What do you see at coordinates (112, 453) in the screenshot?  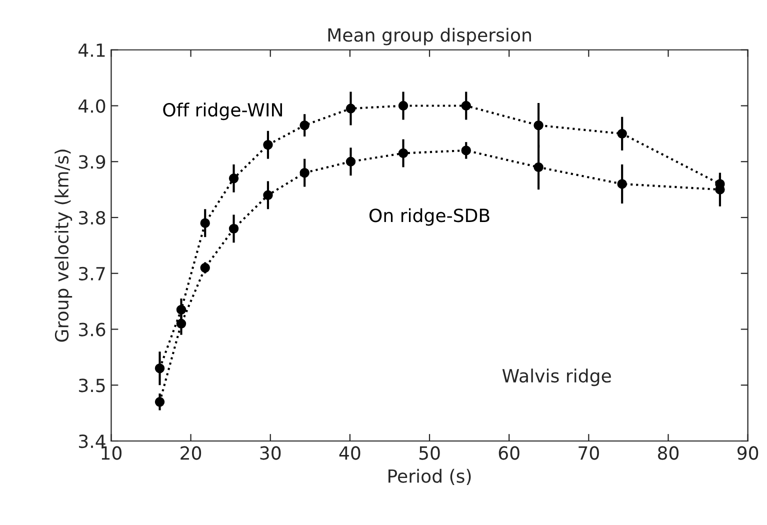 I see `x-tick-label: 10` at bounding box center [112, 453].